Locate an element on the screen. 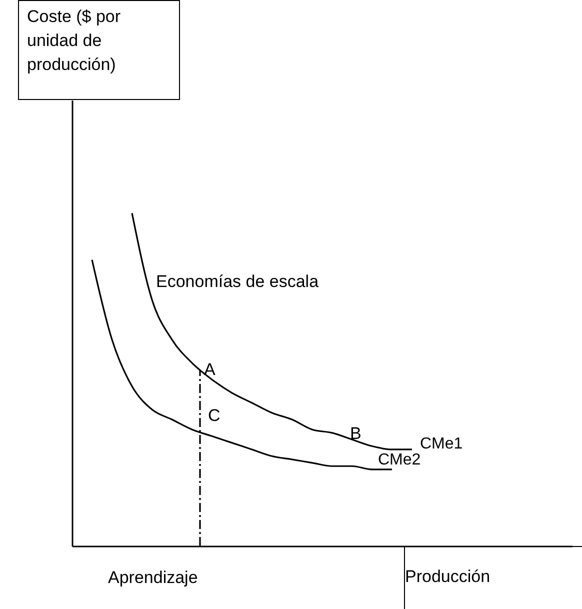 The height and width of the screenshot is (609, 582). text: Coste ($ por unidad de producción) is located at coordinates (99, 50).